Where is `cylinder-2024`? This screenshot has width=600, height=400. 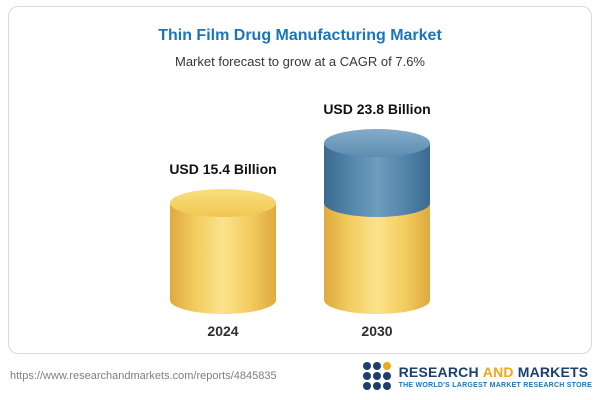
cylinder-2024 is located at coordinates (223, 251).